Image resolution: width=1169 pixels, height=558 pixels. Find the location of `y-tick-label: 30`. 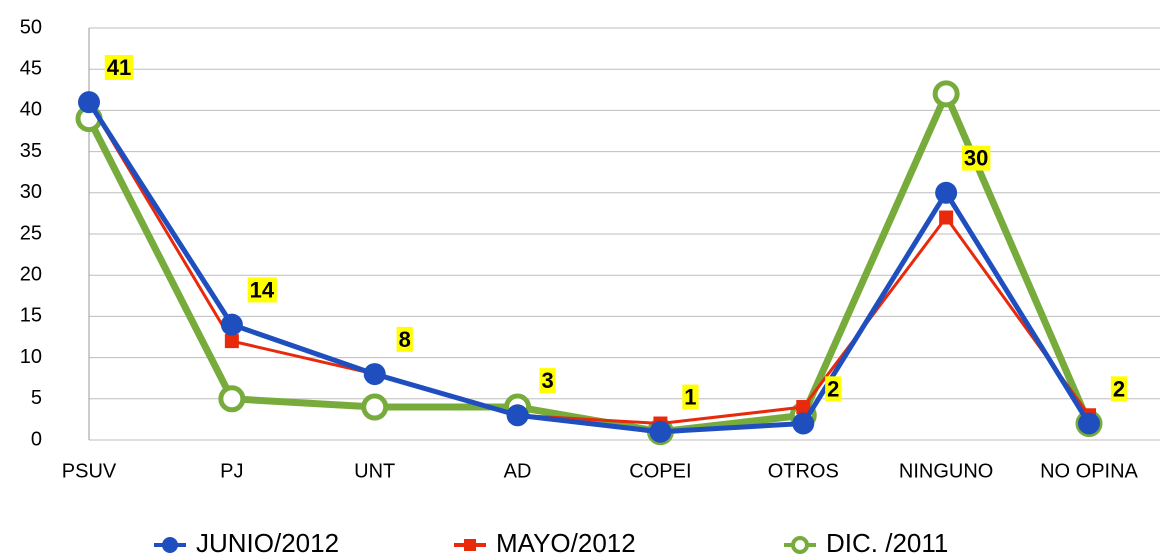

y-tick-label: 30 is located at coordinates (31, 192).